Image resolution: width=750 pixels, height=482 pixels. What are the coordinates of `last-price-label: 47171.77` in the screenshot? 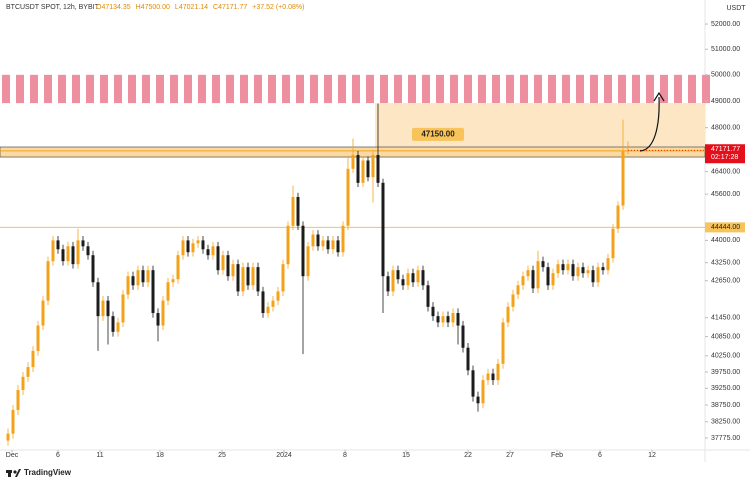 It's located at (725, 149).